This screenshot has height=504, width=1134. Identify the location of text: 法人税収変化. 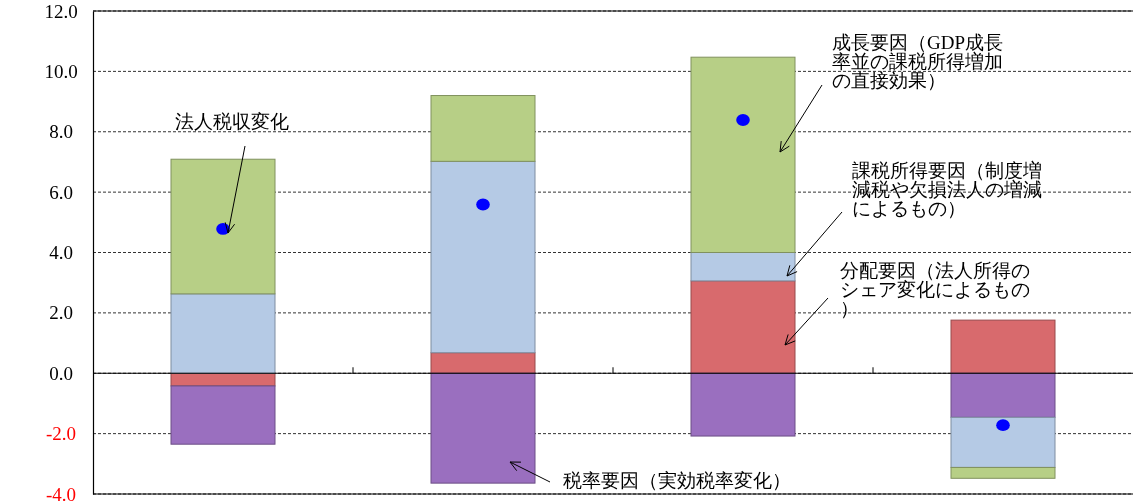
(232, 121).